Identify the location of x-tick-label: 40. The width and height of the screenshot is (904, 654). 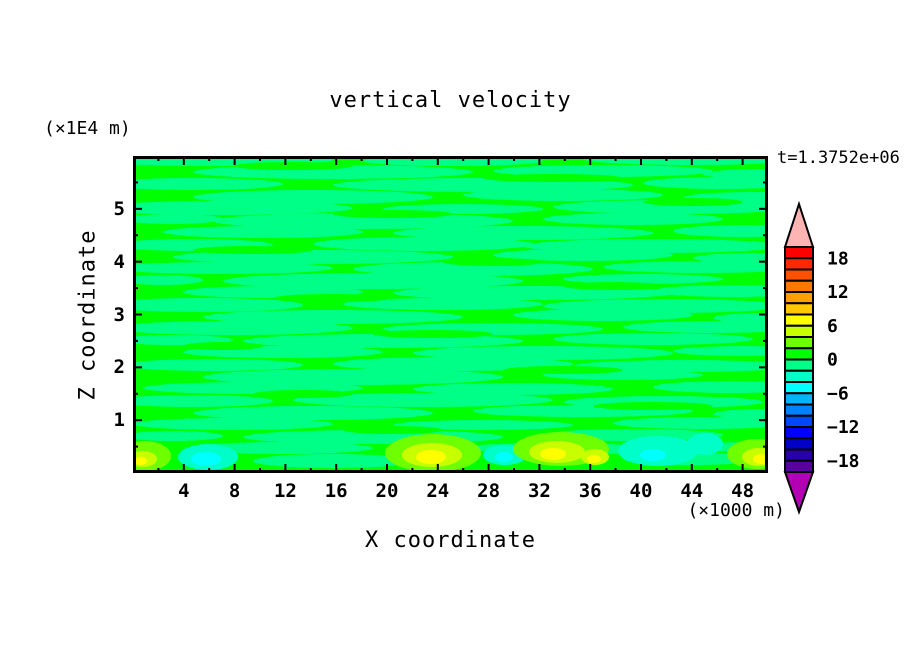
(641, 491).